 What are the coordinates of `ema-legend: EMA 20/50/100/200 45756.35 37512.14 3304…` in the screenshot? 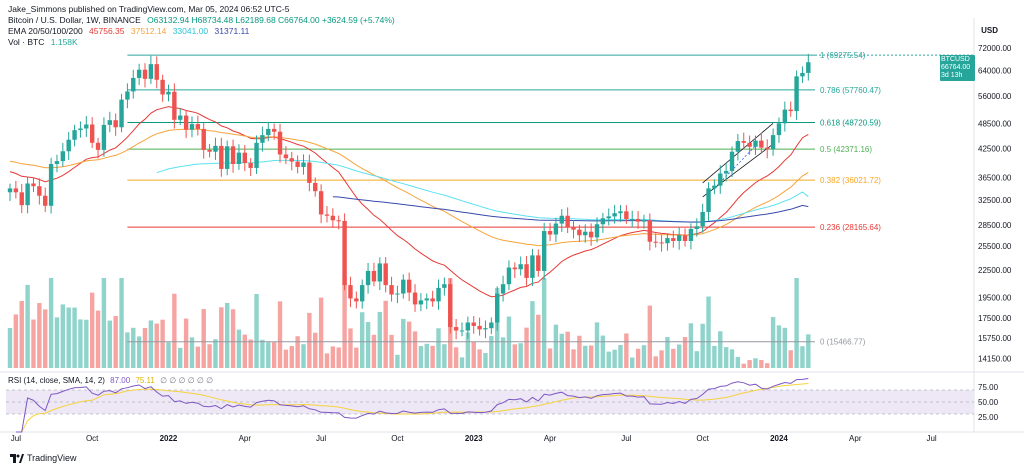 It's located at (130, 31).